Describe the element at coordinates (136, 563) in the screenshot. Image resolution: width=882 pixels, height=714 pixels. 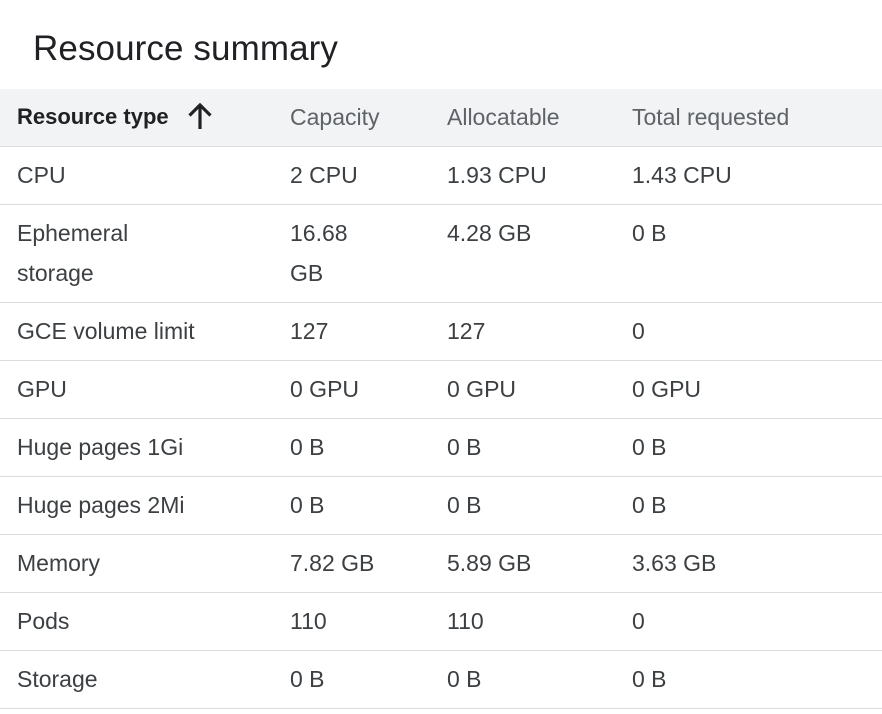
I see `cell-resource-type: Memory` at that location.